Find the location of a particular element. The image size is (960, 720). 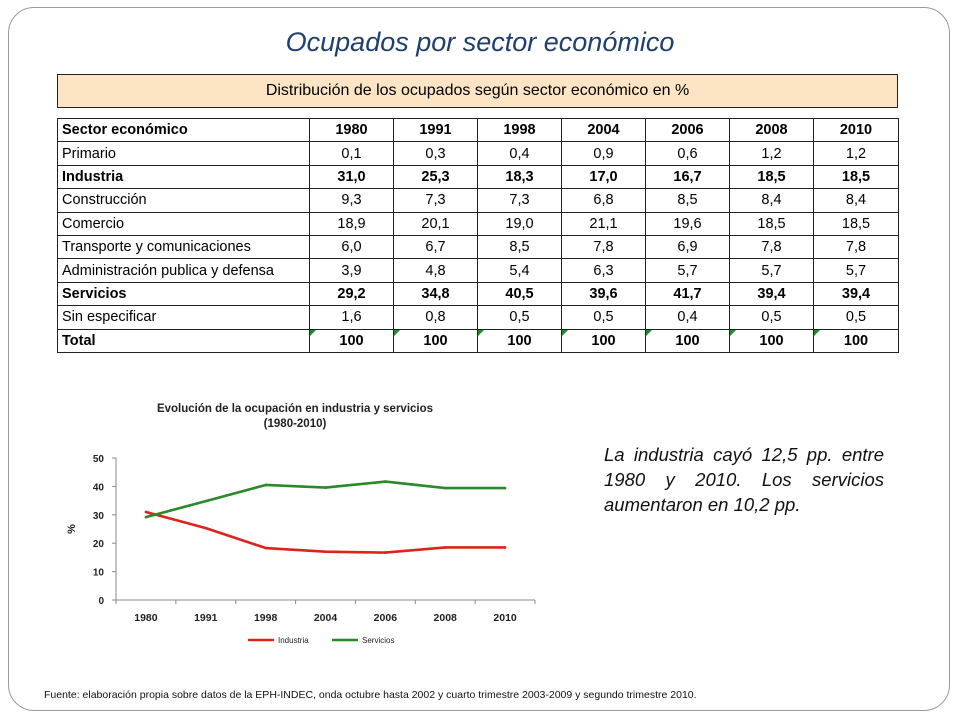

x-tick-label: 2004 is located at coordinates (326, 618).